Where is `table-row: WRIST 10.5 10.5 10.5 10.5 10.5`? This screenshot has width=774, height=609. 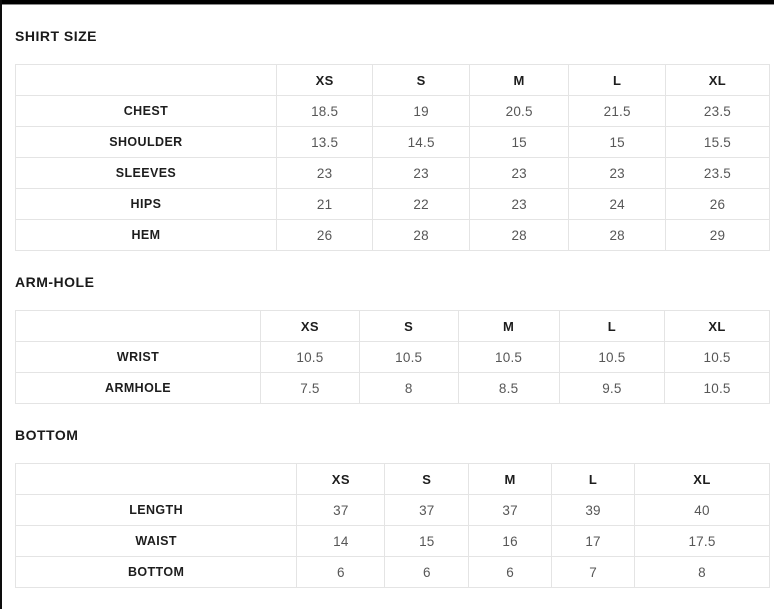
table-row: WRIST 10.5 10.5 10.5 10.5 10.5 is located at coordinates (392, 357).